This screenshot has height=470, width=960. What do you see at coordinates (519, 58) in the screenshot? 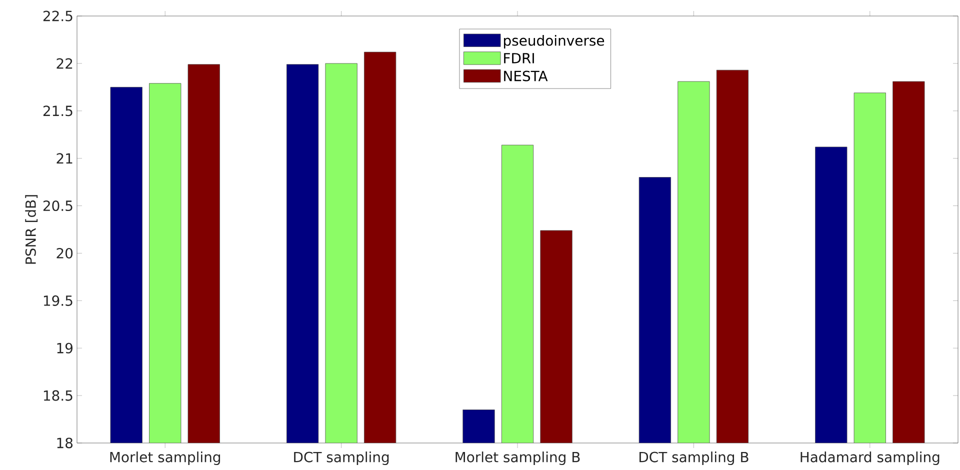
I see `legend-label: FDRI` at bounding box center [519, 58].